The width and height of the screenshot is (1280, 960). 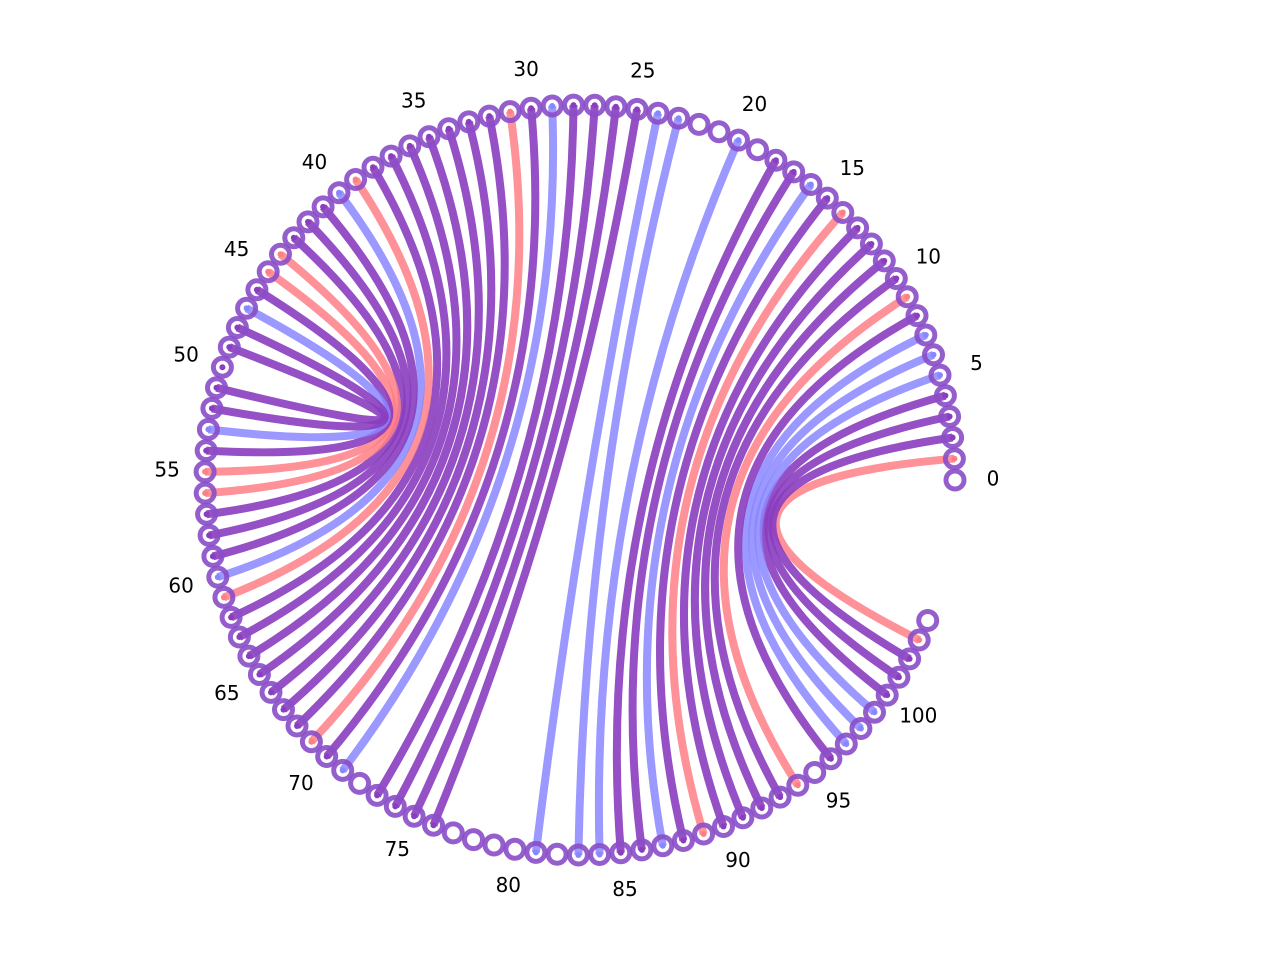 What do you see at coordinates (624, 889) in the screenshot?
I see `tick-label: 85` at bounding box center [624, 889].